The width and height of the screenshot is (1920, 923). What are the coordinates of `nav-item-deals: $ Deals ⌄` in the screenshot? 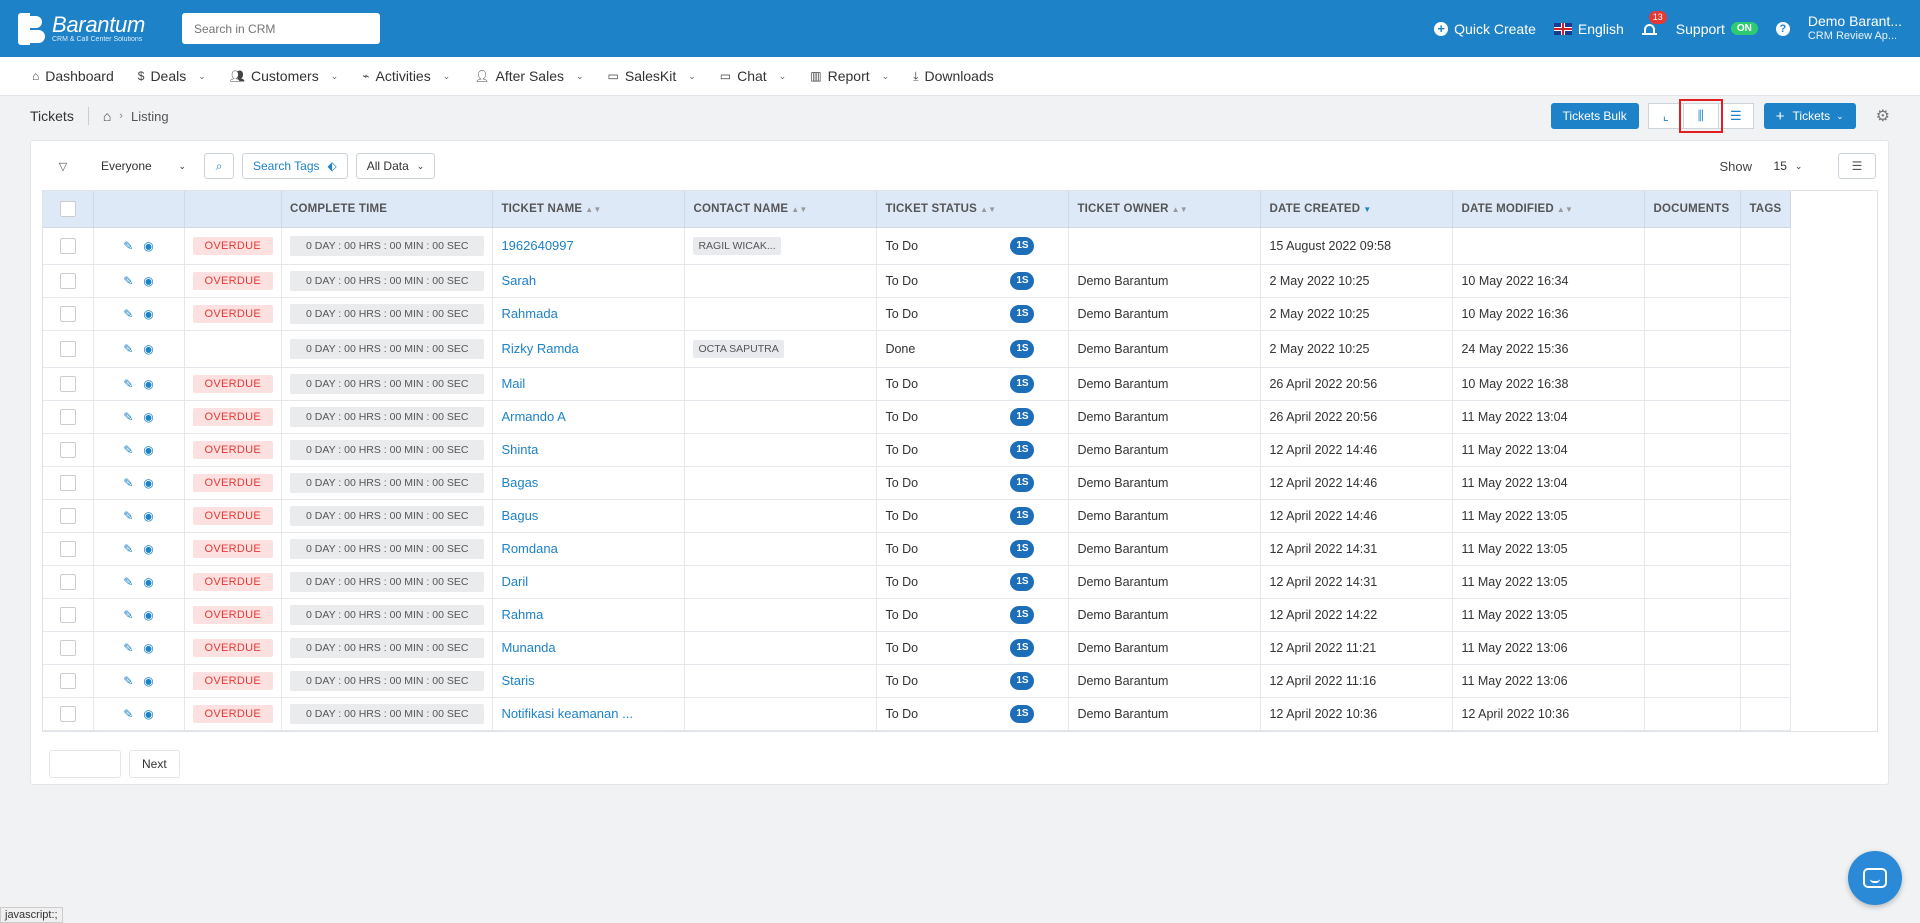 It's located at (172, 76).